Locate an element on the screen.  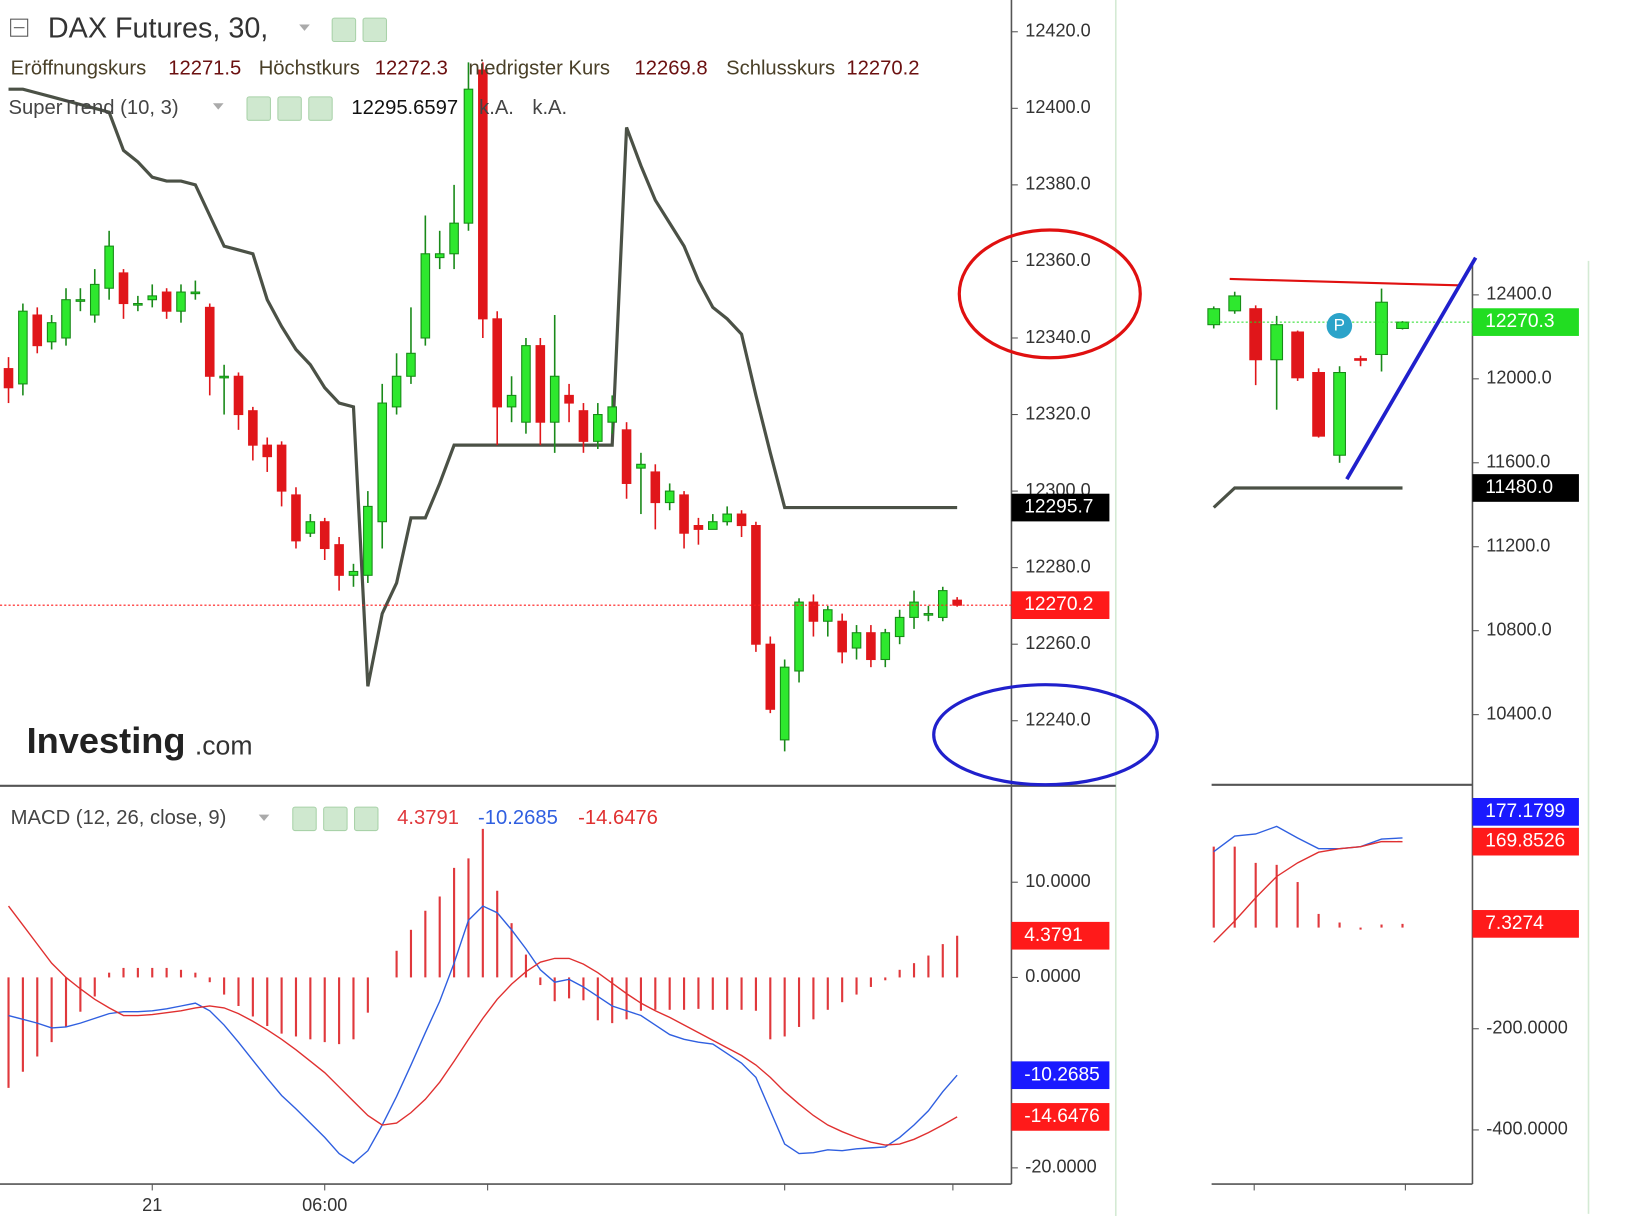
supertrend-line is located at coordinates (1307, 497).